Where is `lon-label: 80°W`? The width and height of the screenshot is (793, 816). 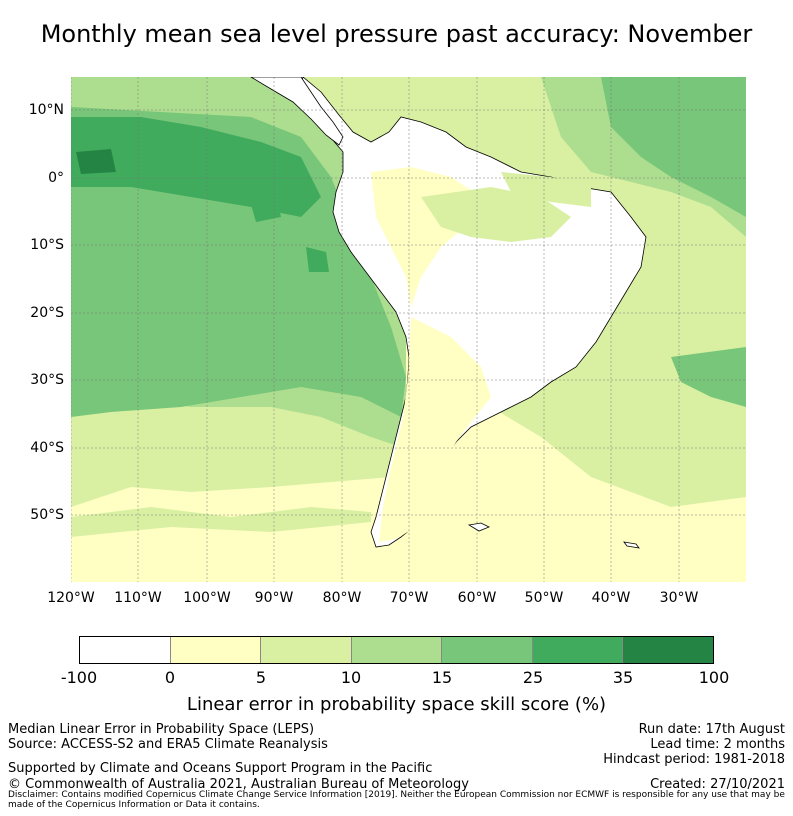
lon-label: 80°W is located at coordinates (342, 598).